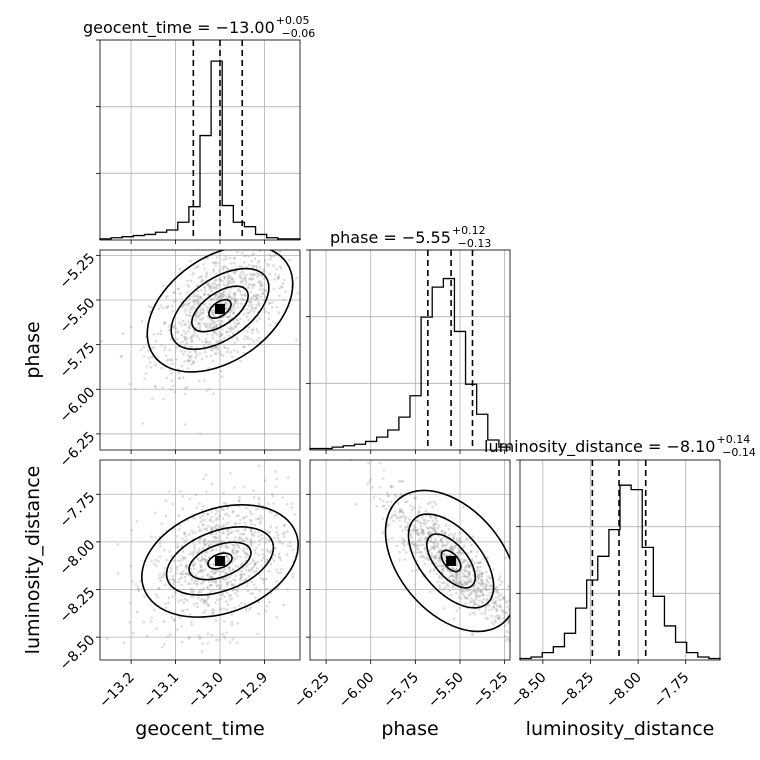 Image resolution: width=760 pixels, height=760 pixels. What do you see at coordinates (408, 349) in the screenshot?
I see `hist-panel-phase` at bounding box center [408, 349].